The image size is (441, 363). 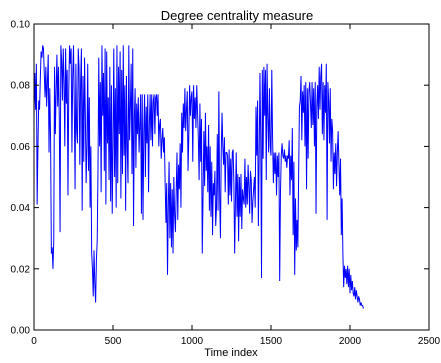 What do you see at coordinates (21, 147) in the screenshot?
I see `y-tick-label: 0.06` at bounding box center [21, 147].